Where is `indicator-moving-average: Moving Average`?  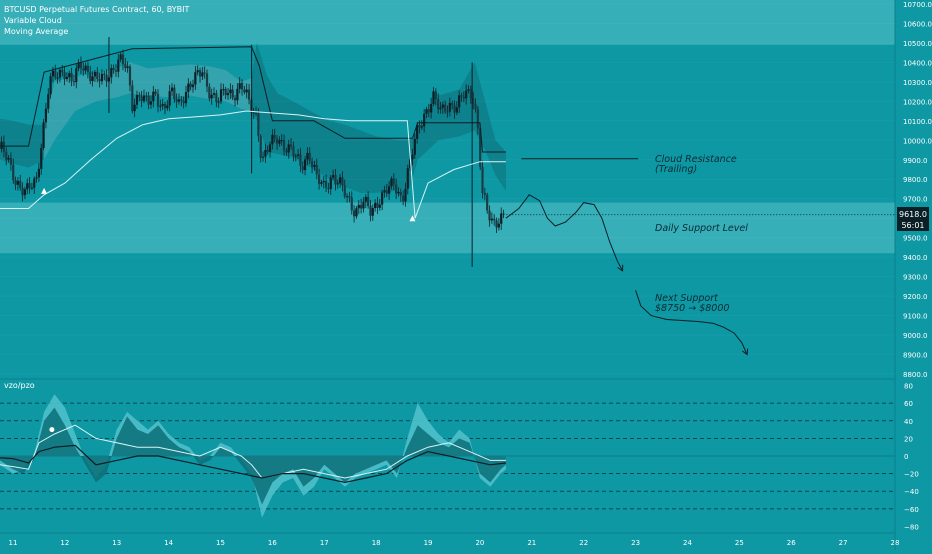
indicator-moving-average: Moving Average is located at coordinates (36, 31).